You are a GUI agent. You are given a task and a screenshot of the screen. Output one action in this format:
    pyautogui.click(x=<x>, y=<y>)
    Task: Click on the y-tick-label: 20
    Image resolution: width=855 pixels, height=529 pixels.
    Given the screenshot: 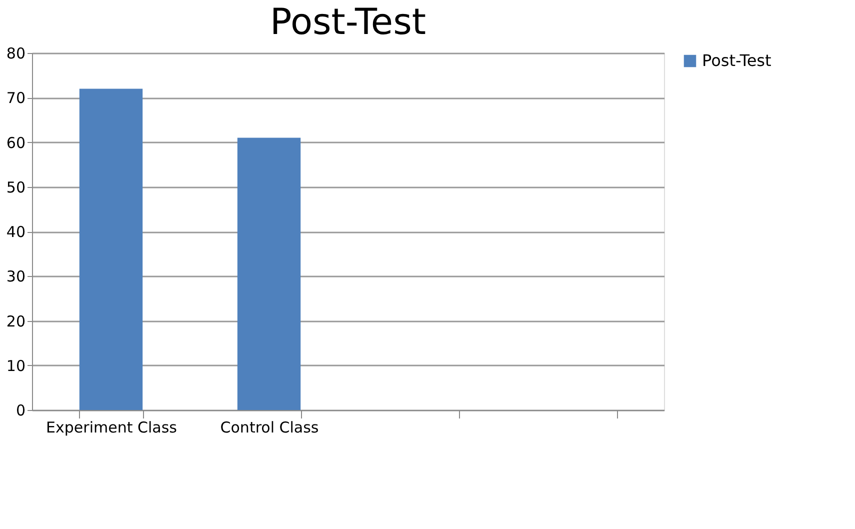 What is the action you would take?
    pyautogui.click(x=16, y=321)
    